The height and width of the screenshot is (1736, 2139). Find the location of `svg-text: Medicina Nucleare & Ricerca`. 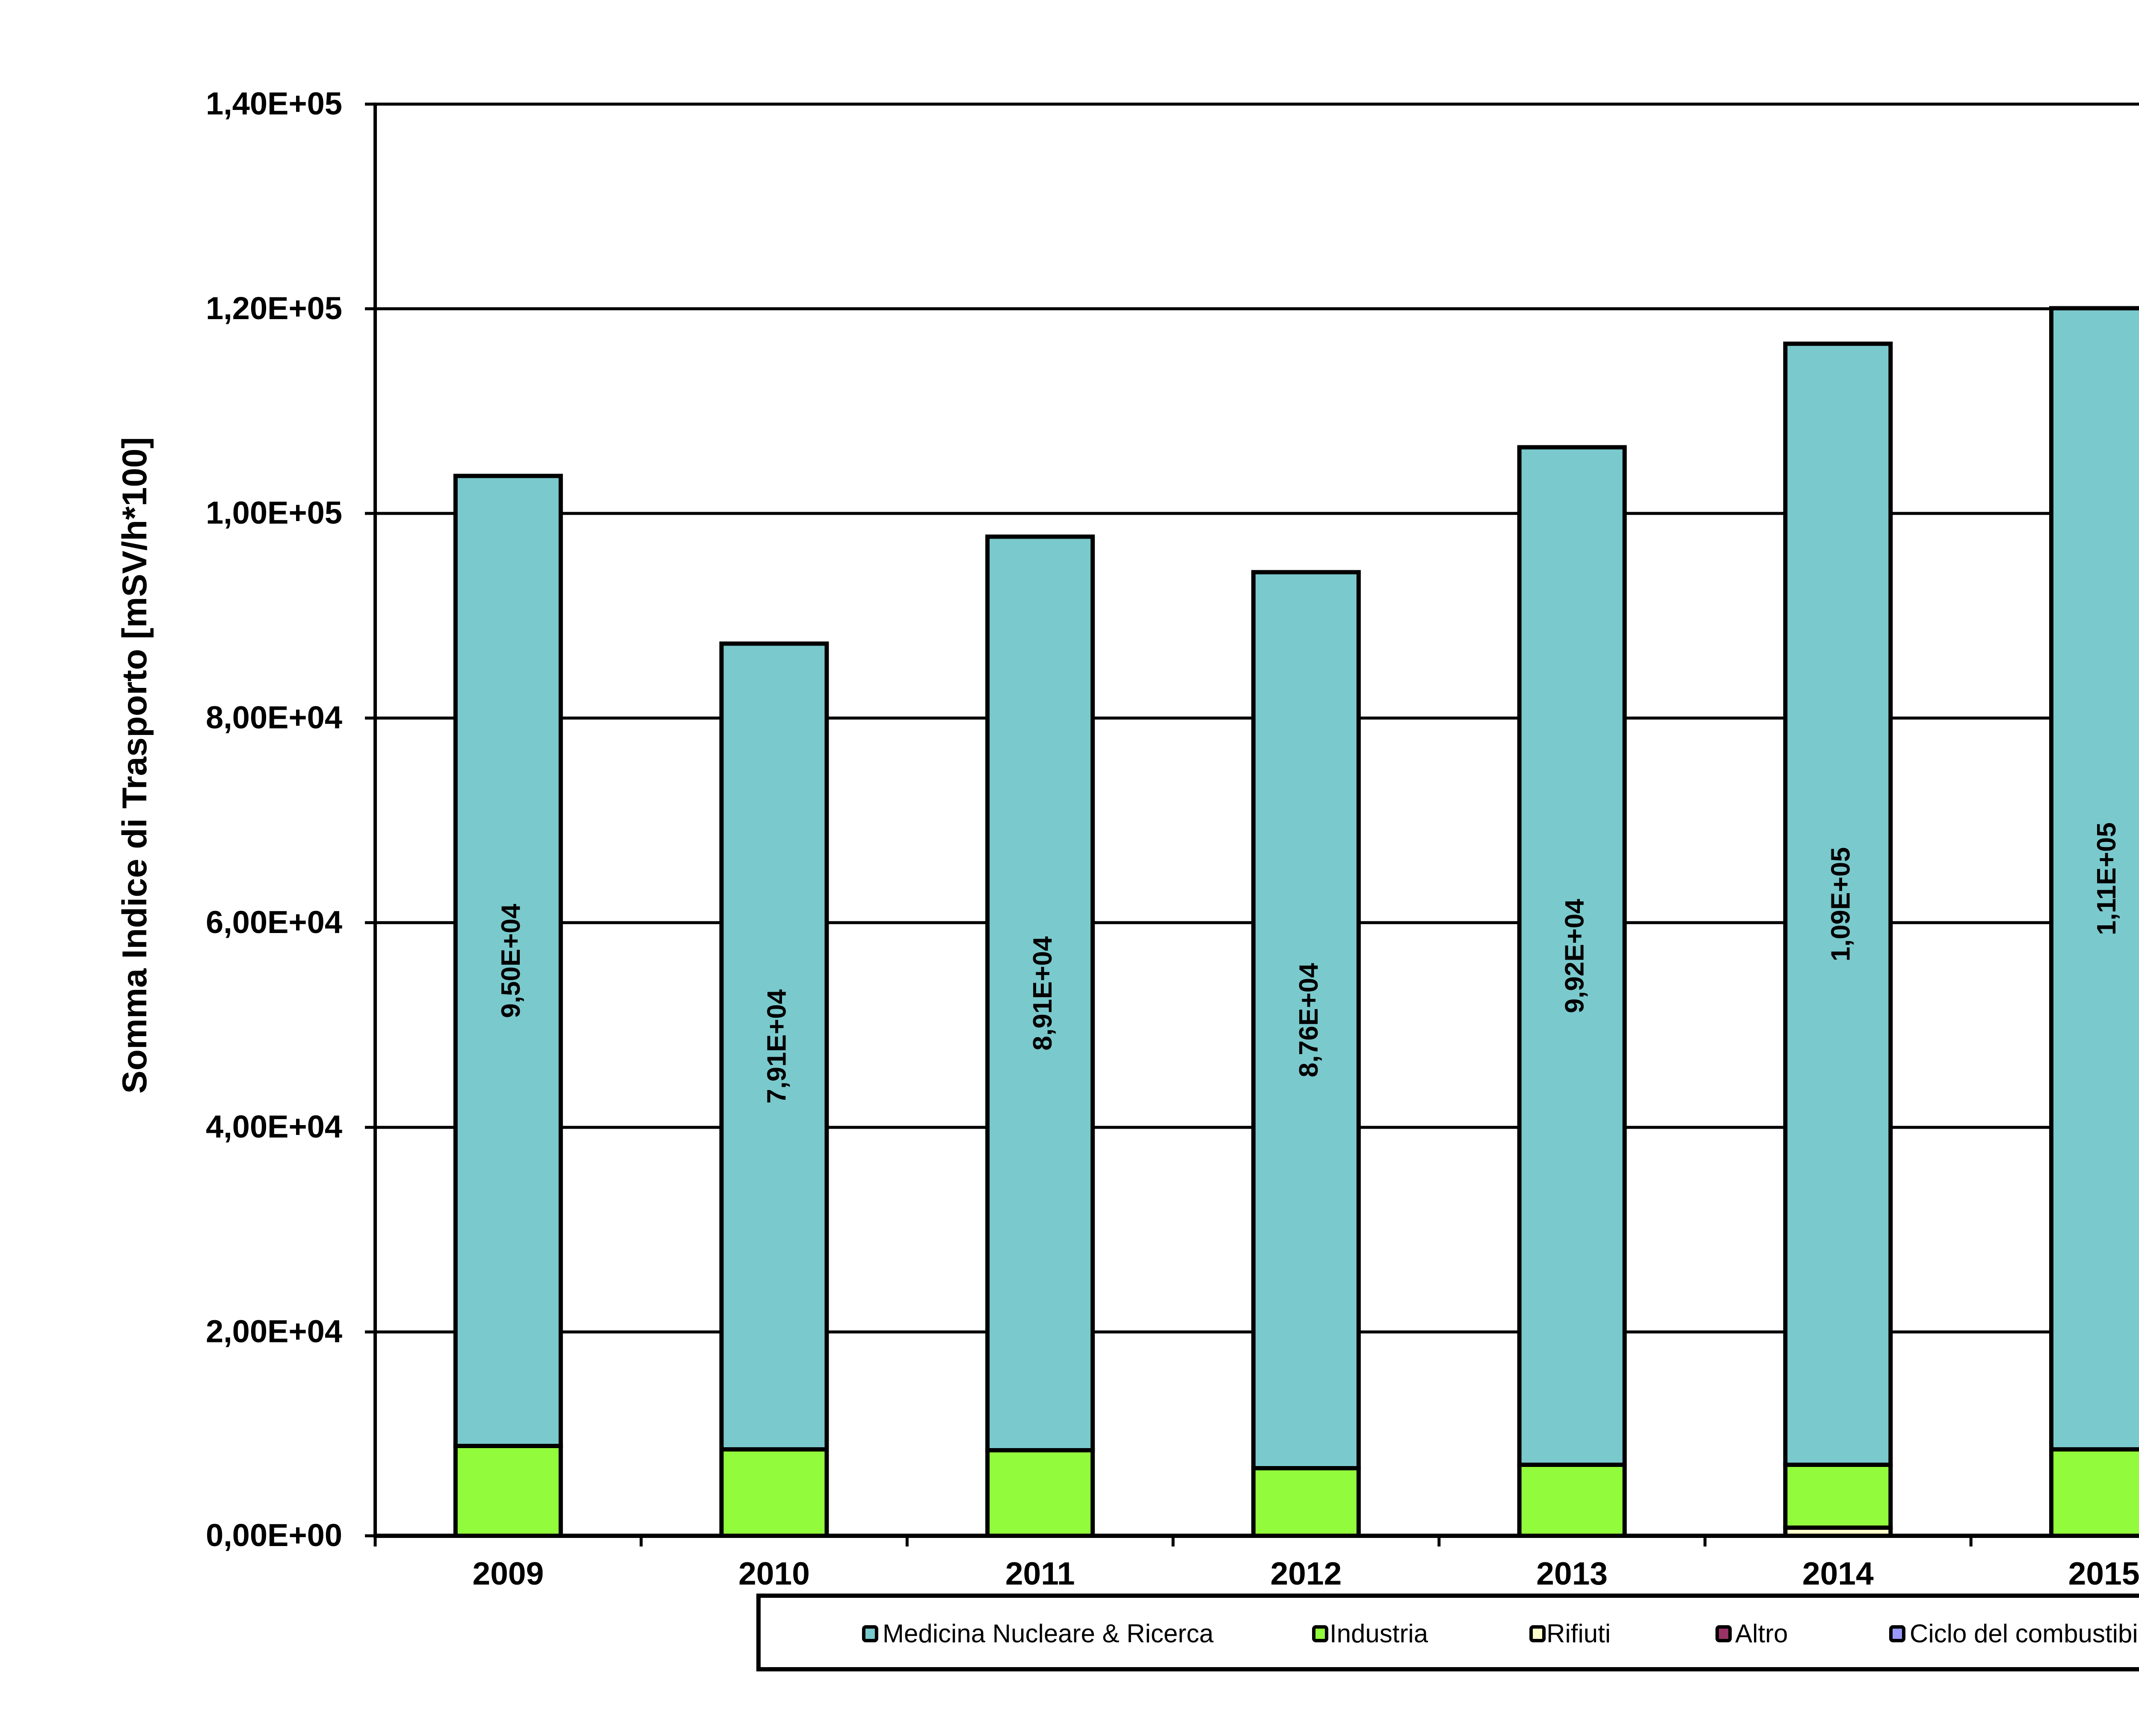

svg-text: Medicina Nucleare & Ricerca is located at coordinates (1048, 1634).